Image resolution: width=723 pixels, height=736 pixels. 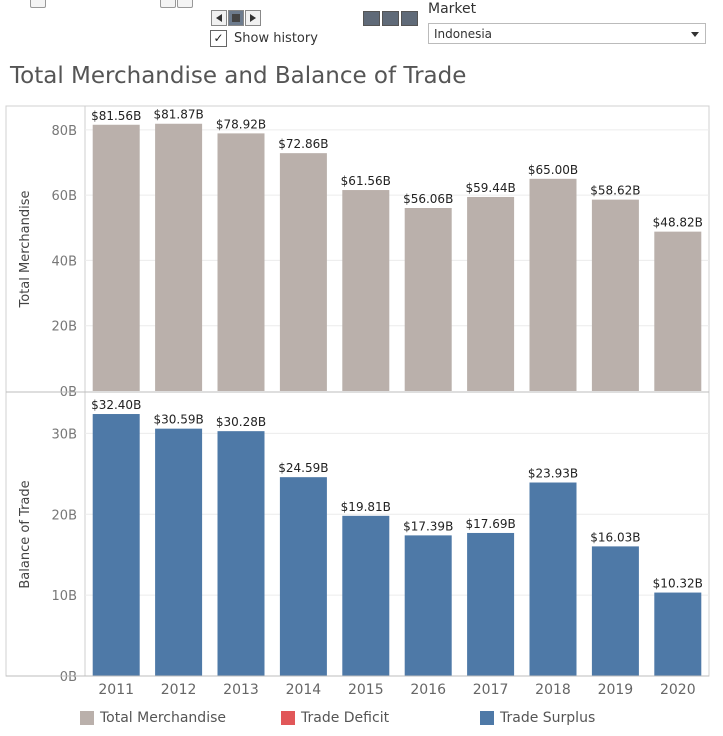 What do you see at coordinates (452, 9) in the screenshot?
I see `market-filter-label: Market` at bounding box center [452, 9].